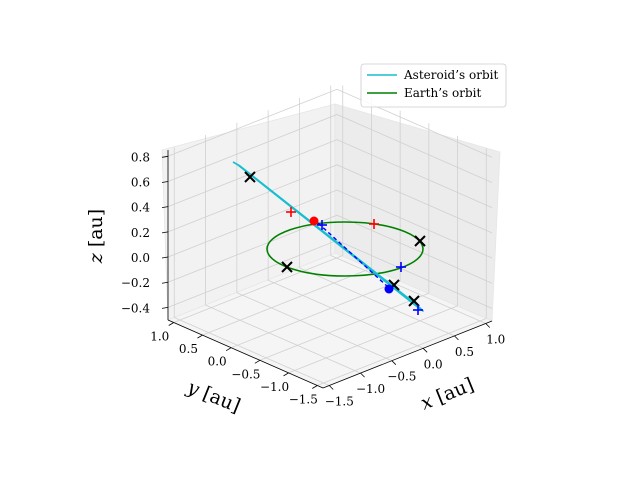 This screenshot has width=640, height=480. What do you see at coordinates (442, 93) in the screenshot?
I see `legend-earth-label: Earth’s orbit` at bounding box center [442, 93].